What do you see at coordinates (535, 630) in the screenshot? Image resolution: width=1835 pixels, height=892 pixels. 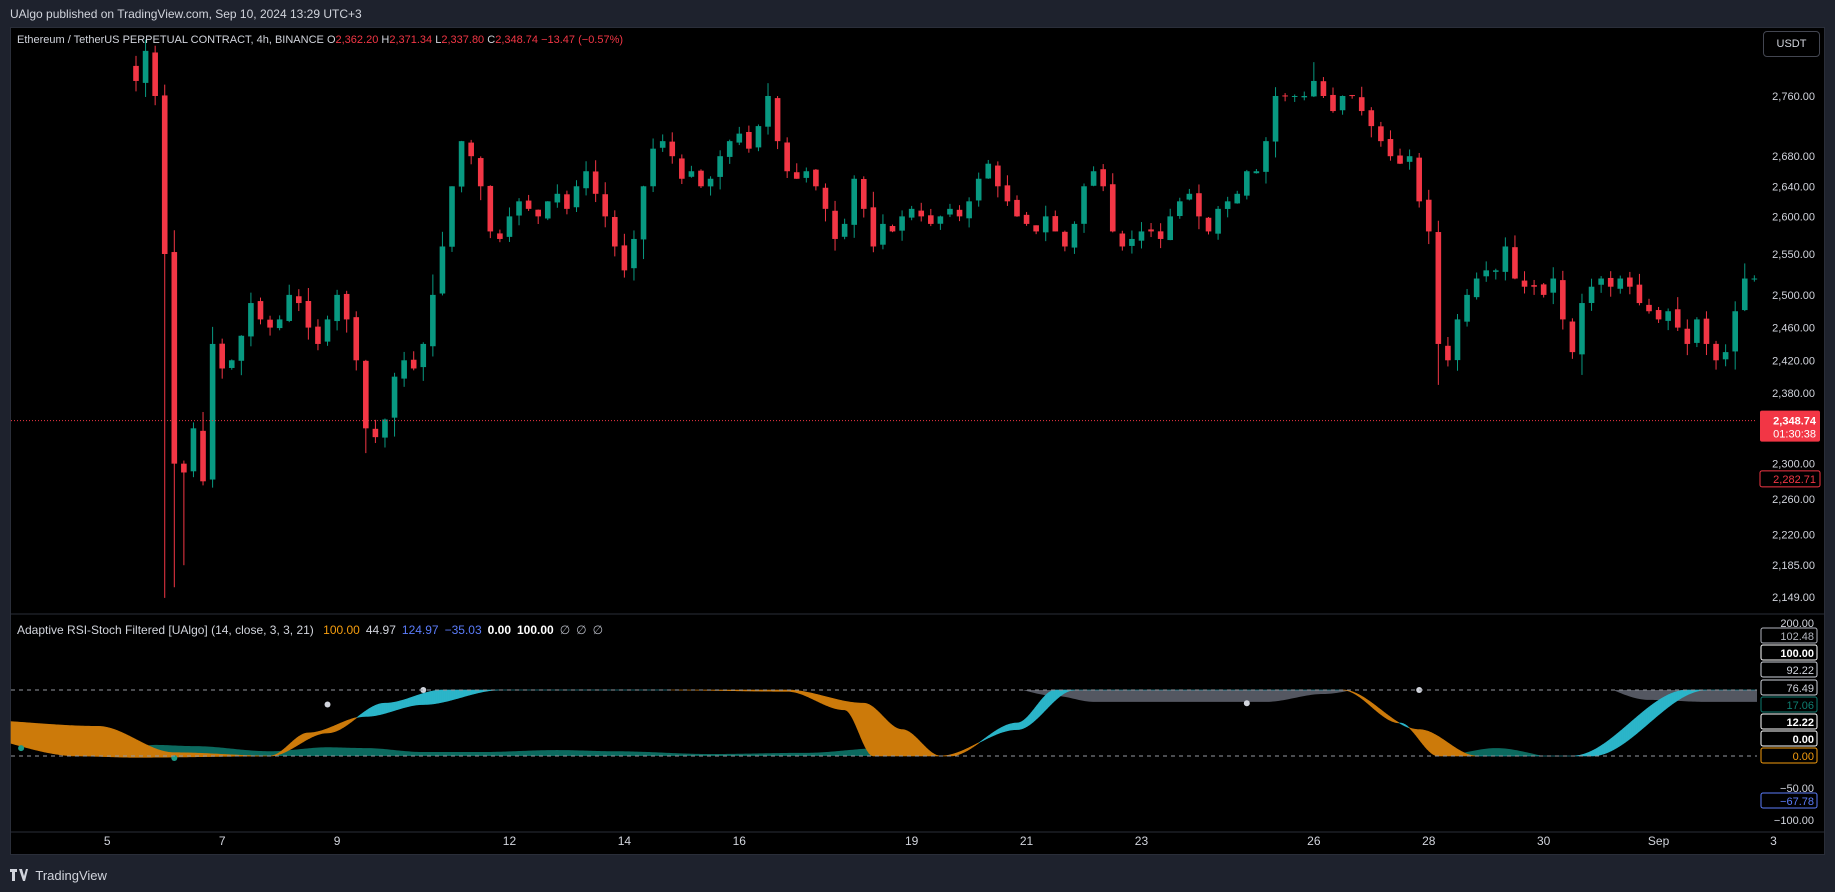 I see `indicator-value: 100.00` at bounding box center [535, 630].